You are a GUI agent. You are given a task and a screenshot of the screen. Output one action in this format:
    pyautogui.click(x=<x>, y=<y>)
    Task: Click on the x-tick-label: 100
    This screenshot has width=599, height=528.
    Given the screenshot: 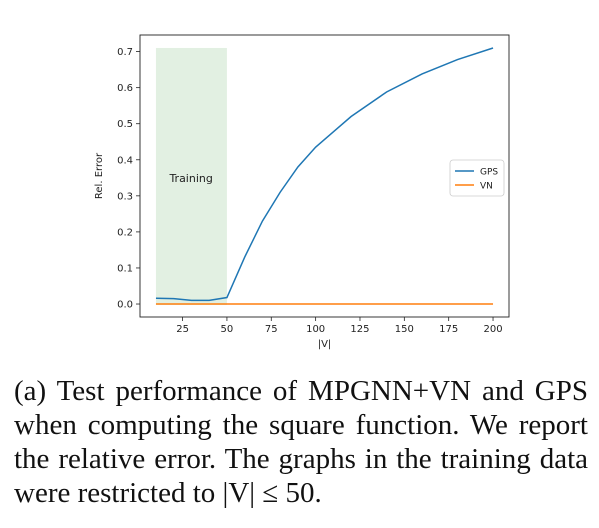 What is the action you would take?
    pyautogui.click(x=315, y=329)
    